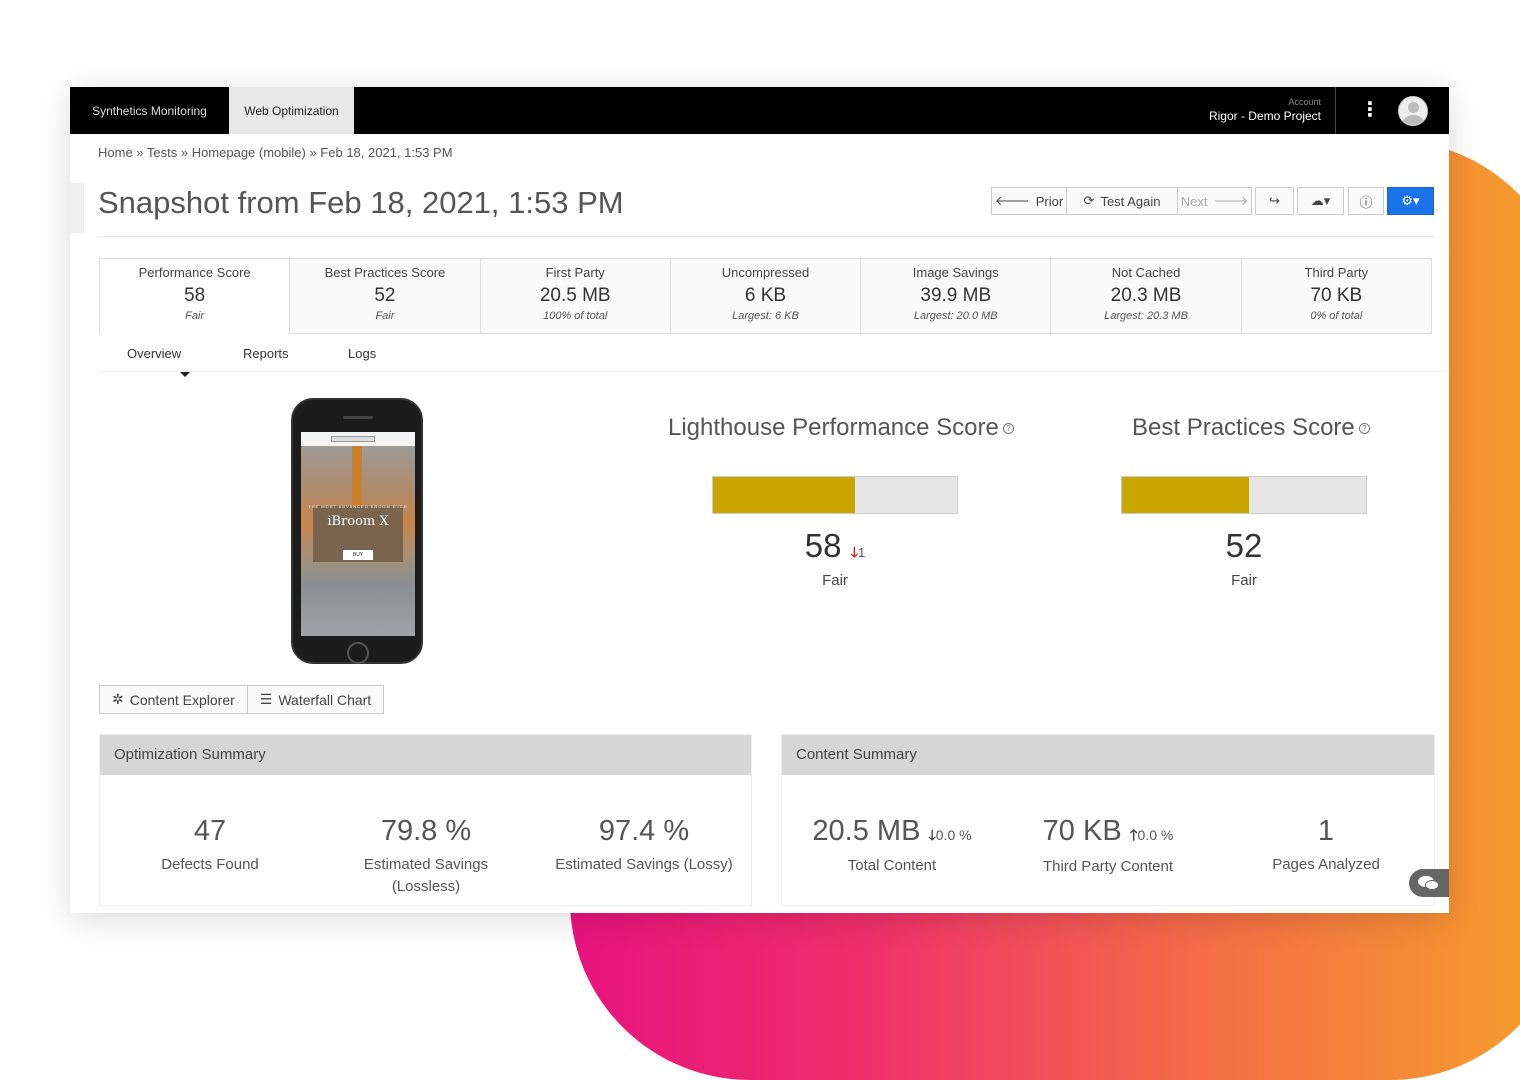 The image size is (1520, 1080). What do you see at coordinates (644, 831) in the screenshot?
I see `stat-value: 97.4 %` at bounding box center [644, 831].